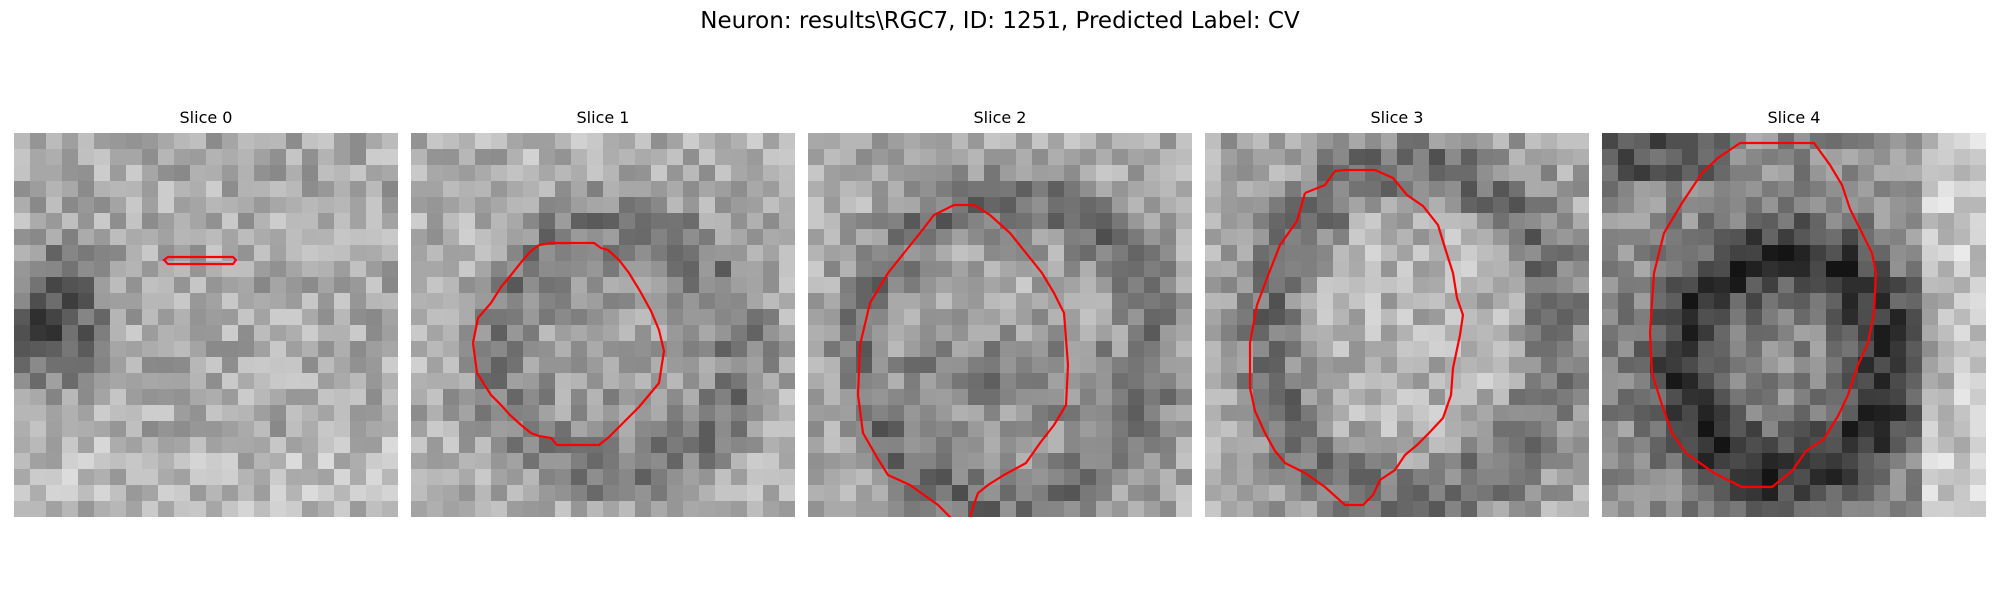 The image size is (2000, 600). I want to click on slice-2-svg, so click(1000, 325).